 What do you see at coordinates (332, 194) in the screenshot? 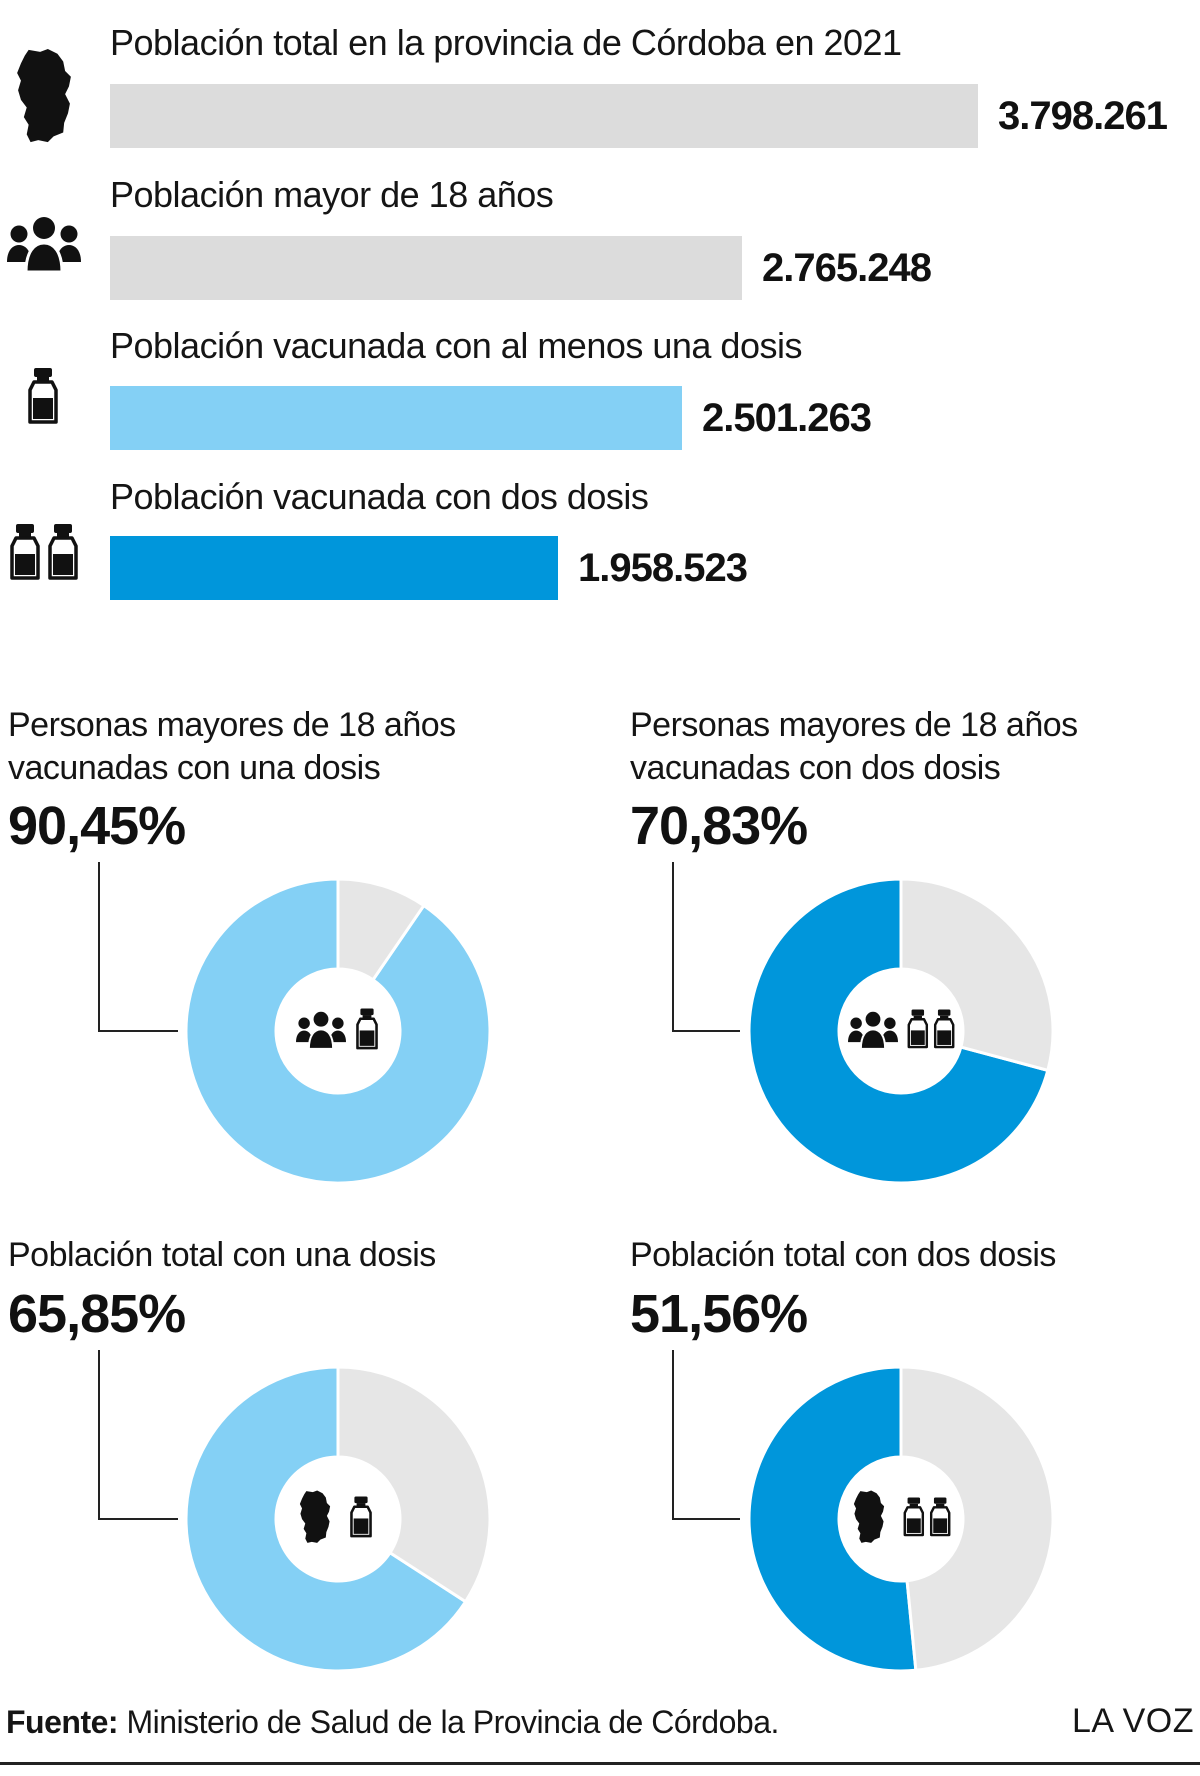
I see `bar-label-adults: Población mayor de 18 años` at bounding box center [332, 194].